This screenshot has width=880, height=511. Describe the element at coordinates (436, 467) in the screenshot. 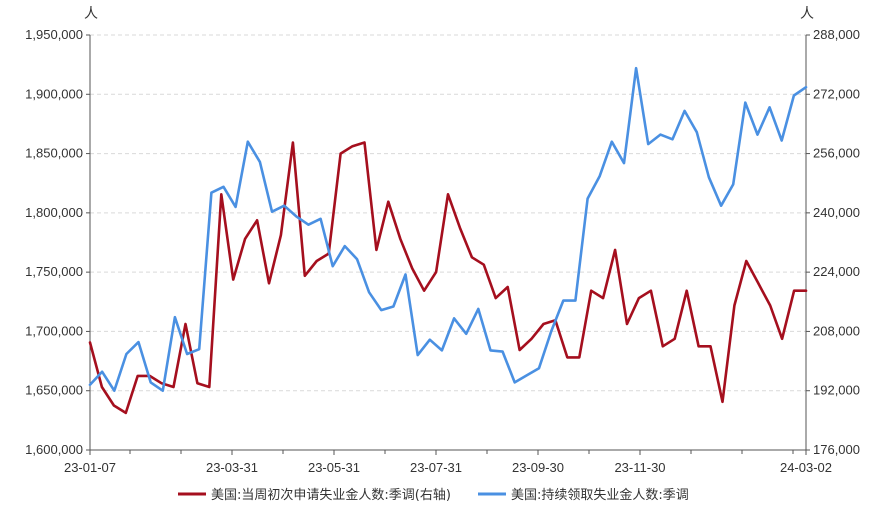

I see `x-tick-label: 23-07-31` at that location.